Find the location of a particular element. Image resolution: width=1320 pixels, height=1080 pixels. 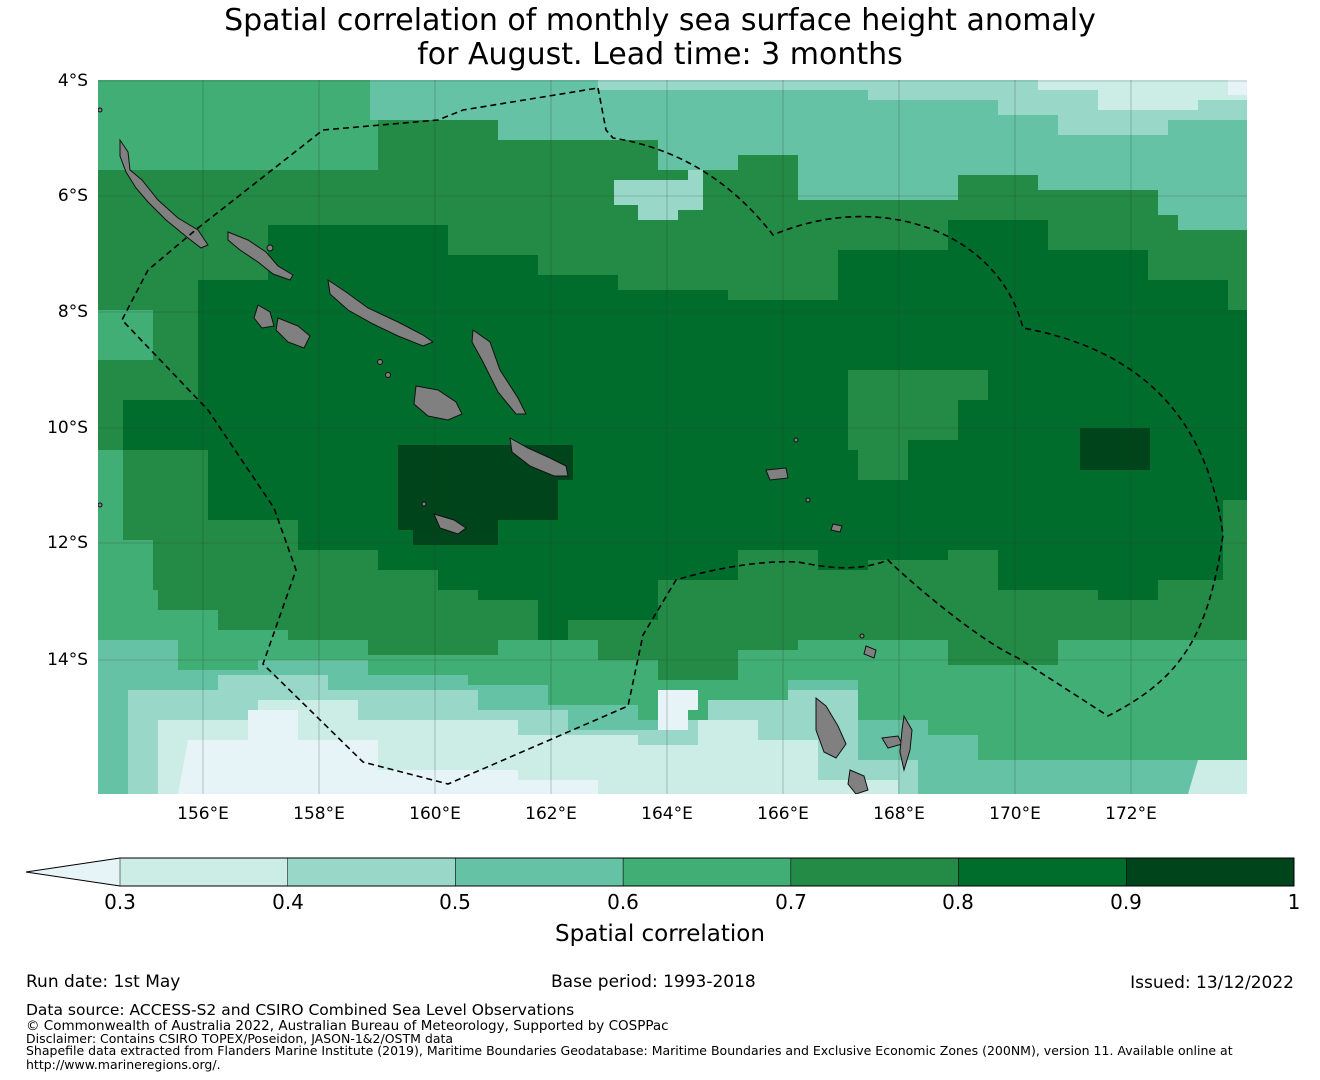

lon-label-158e: 158°E is located at coordinates (319, 814).